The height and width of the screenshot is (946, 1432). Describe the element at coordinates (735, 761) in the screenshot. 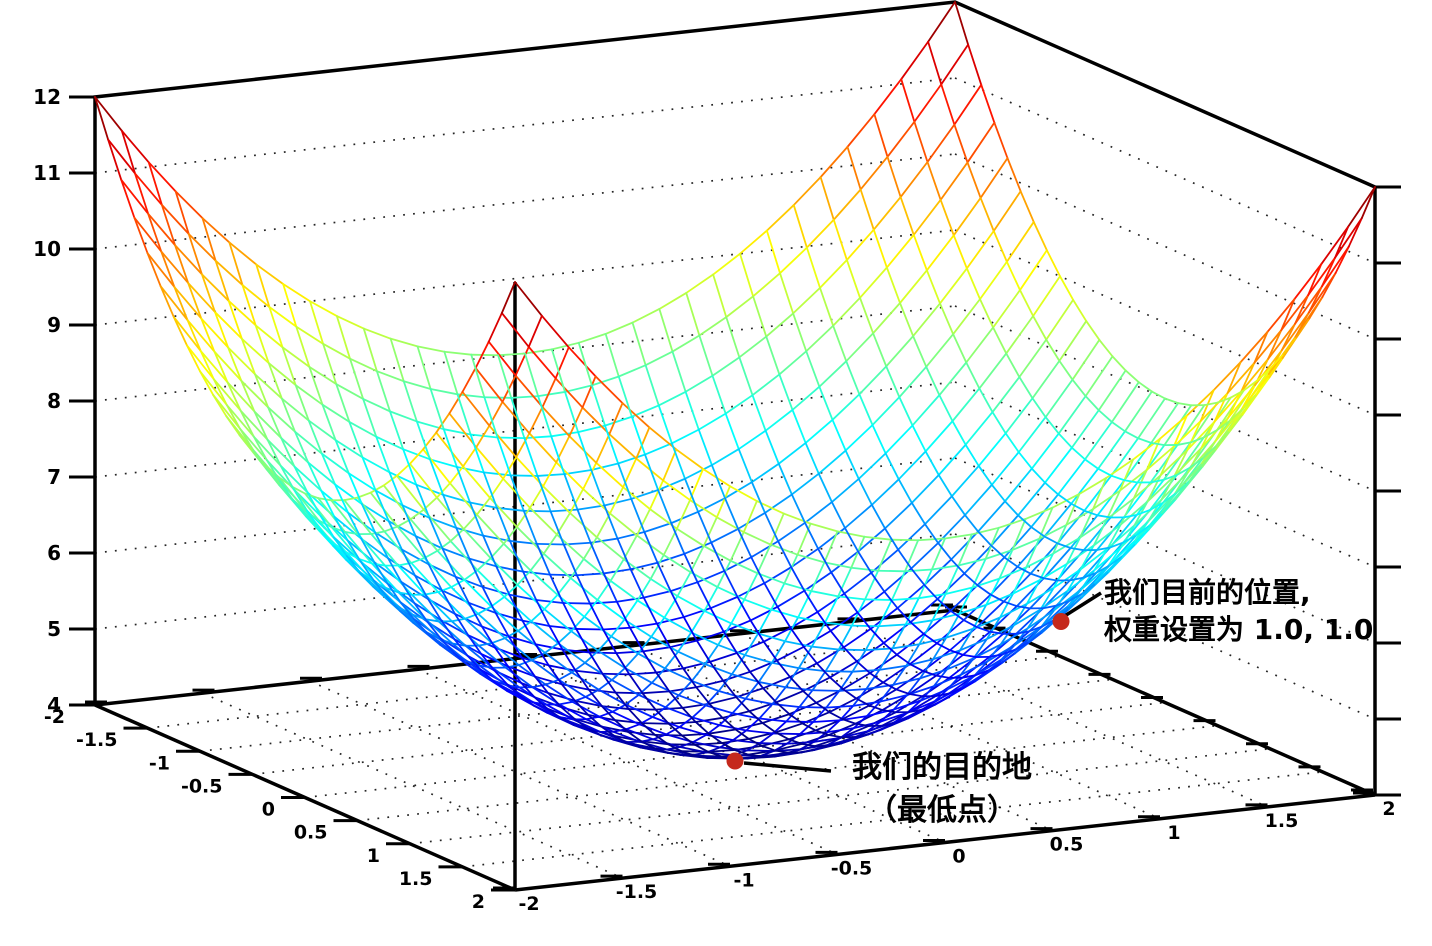

I see `destination-marker` at that location.